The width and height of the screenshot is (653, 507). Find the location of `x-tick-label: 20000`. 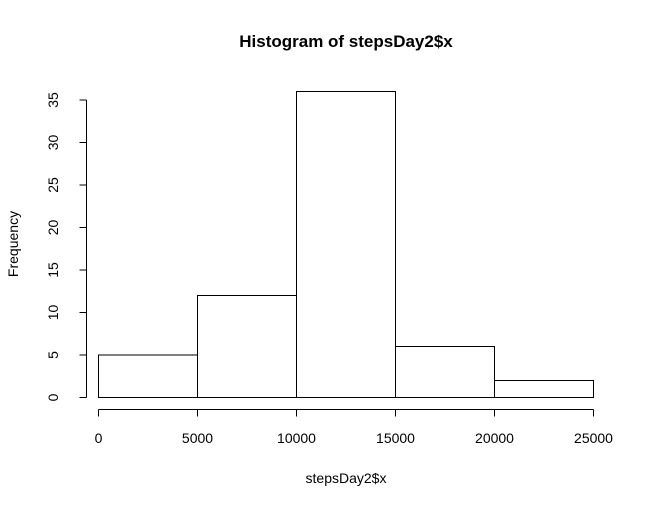

x-tick-label: 20000 is located at coordinates (494, 438).